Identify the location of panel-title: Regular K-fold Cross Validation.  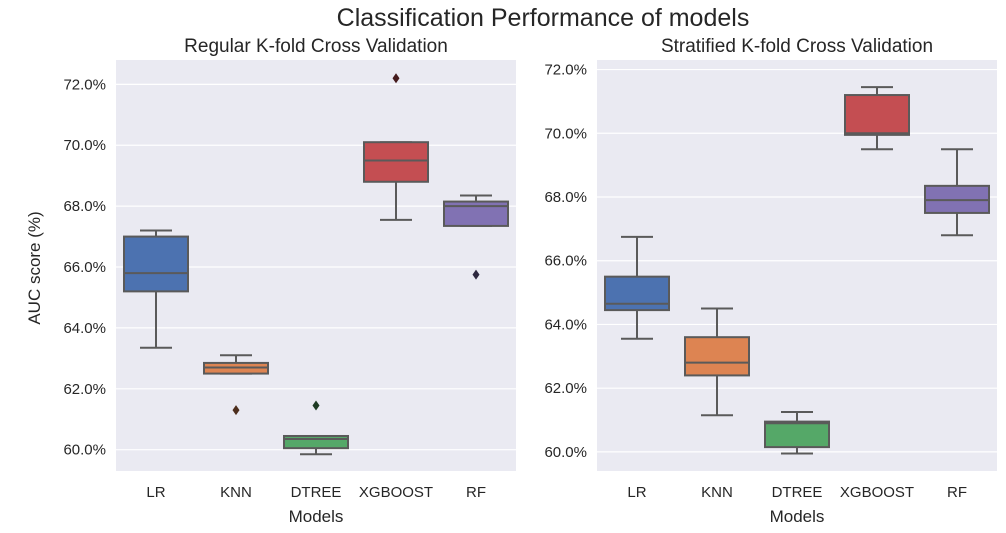
(316, 46).